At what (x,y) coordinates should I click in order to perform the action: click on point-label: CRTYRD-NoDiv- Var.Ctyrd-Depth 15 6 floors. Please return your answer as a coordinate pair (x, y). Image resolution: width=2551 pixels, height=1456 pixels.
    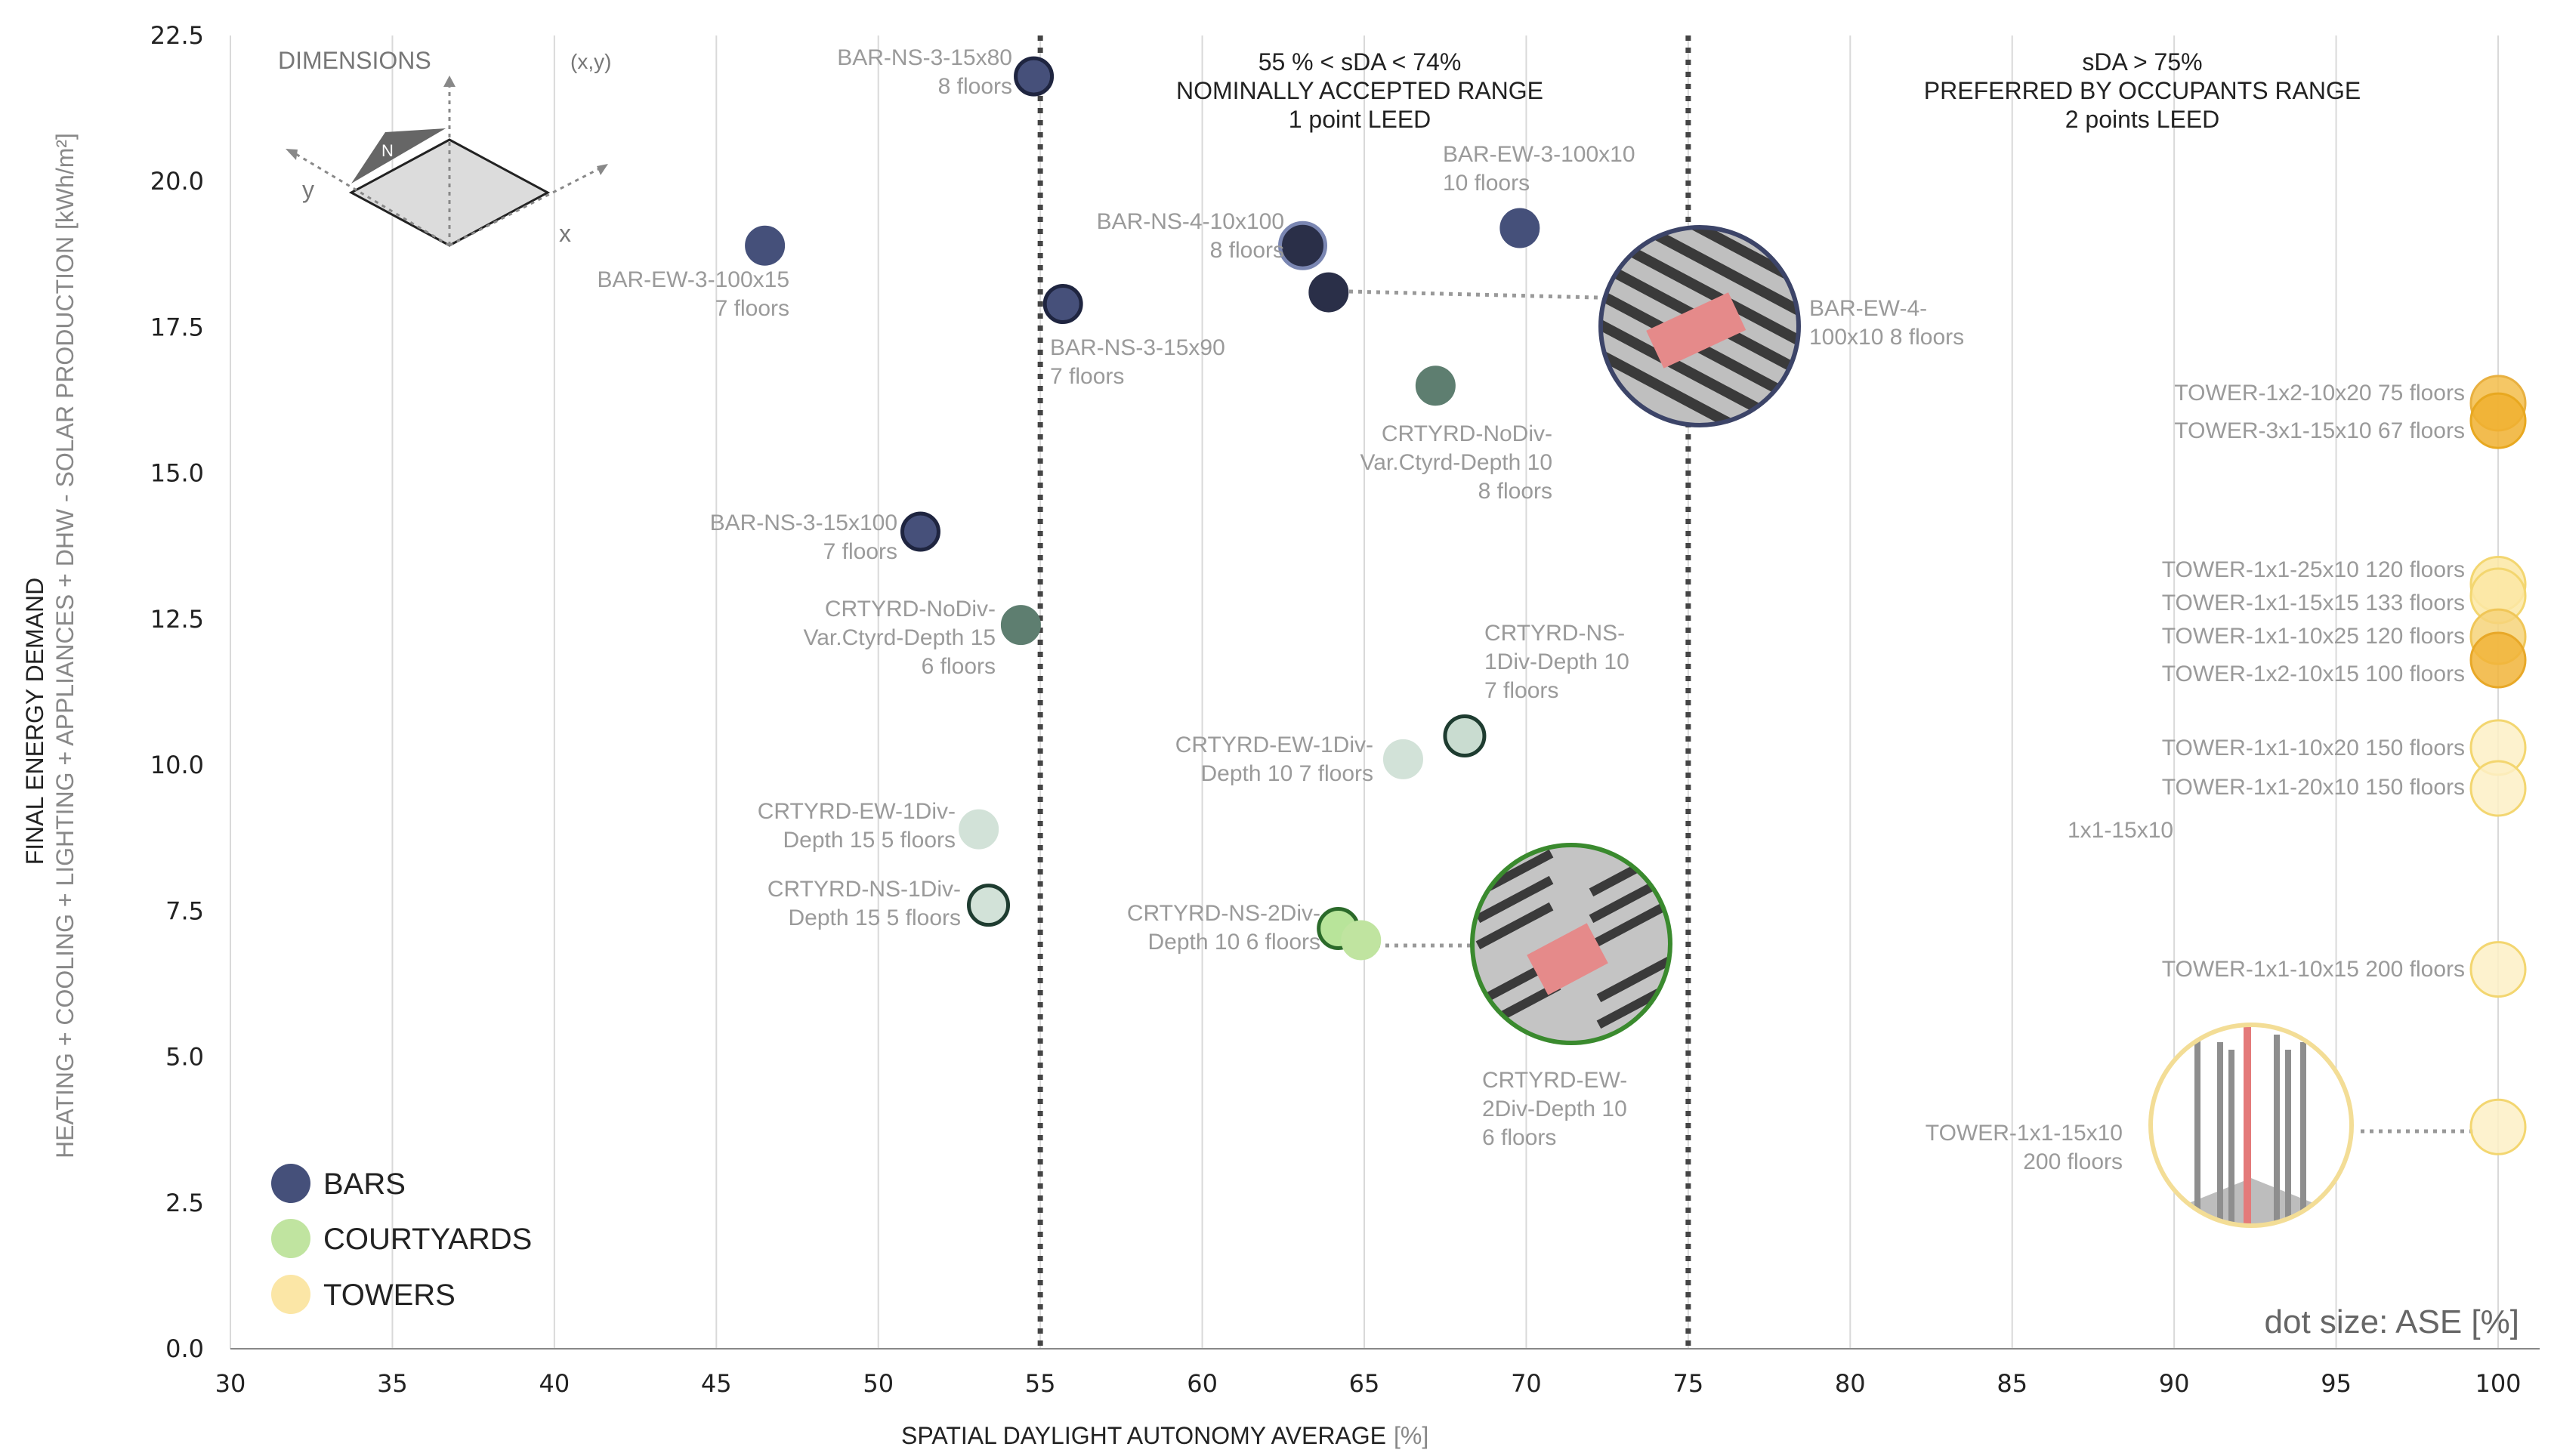
    Looking at the image, I should click on (899, 638).